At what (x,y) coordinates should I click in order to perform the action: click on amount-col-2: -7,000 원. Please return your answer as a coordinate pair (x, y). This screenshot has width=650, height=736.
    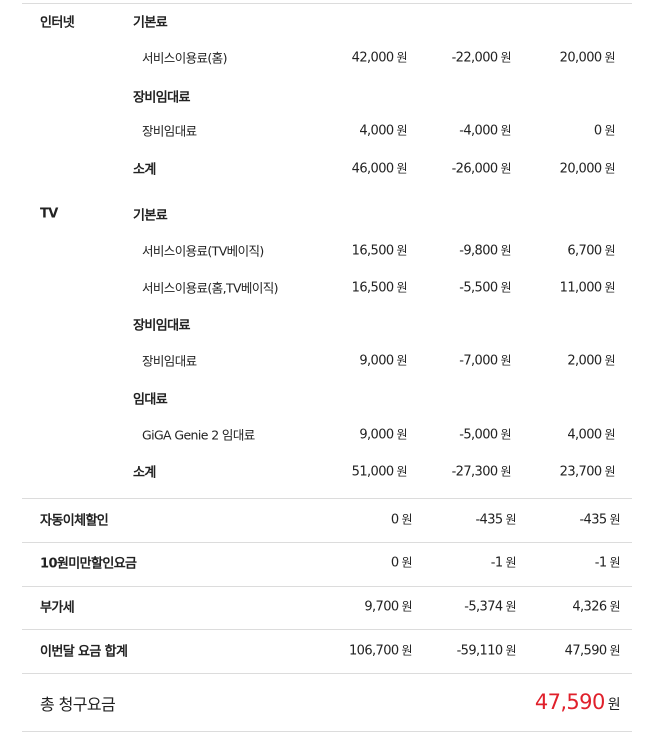
    Looking at the image, I should click on (451, 360).